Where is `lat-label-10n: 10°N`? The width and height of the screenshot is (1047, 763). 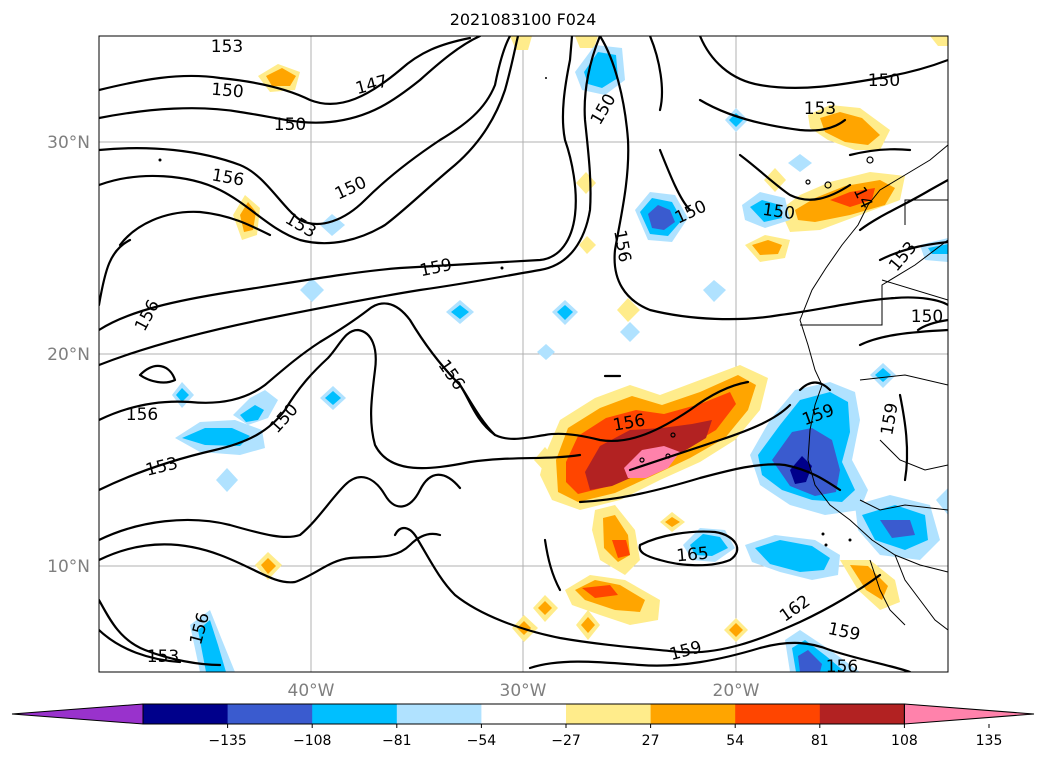
lat-label-10n: 10°N is located at coordinates (68, 567).